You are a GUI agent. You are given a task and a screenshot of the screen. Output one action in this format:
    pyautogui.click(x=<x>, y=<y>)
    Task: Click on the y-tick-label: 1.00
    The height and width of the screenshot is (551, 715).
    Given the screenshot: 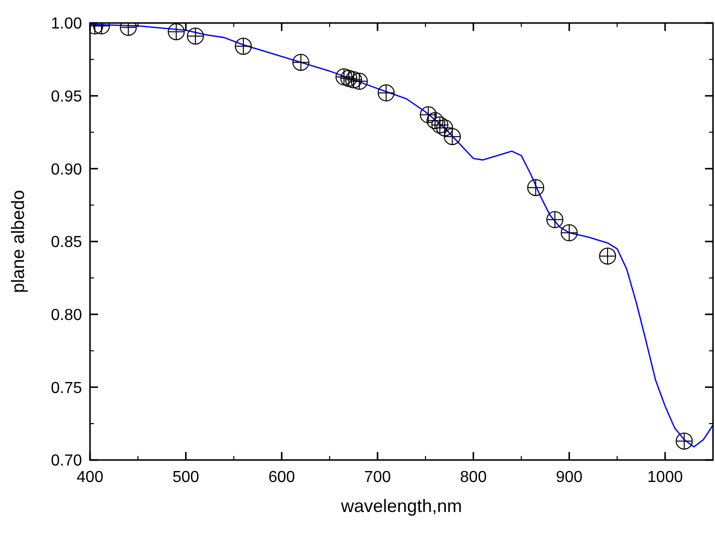 What is the action you would take?
    pyautogui.click(x=66, y=24)
    